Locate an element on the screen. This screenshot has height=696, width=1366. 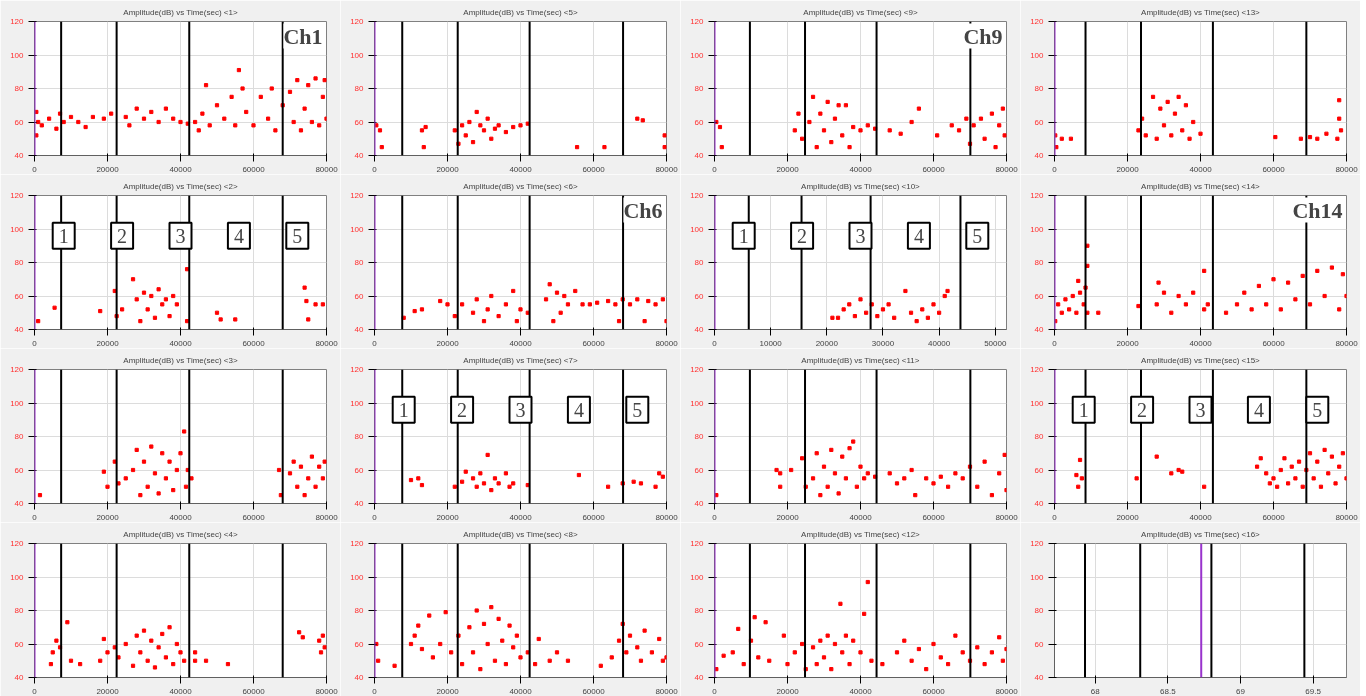
chart-title: Amplitude(dB) vs Time(sec) <9> is located at coordinates (860, 12).